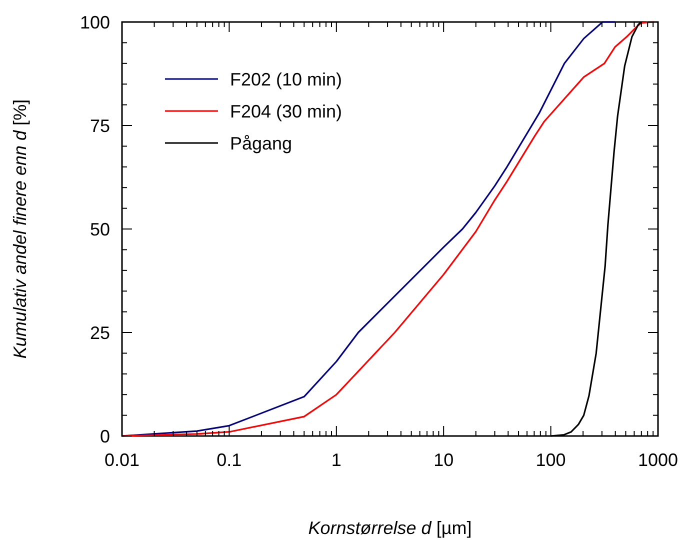 This screenshot has width=686, height=549. What do you see at coordinates (95, 22) in the screenshot?
I see `y-tick-label: 100` at bounding box center [95, 22].